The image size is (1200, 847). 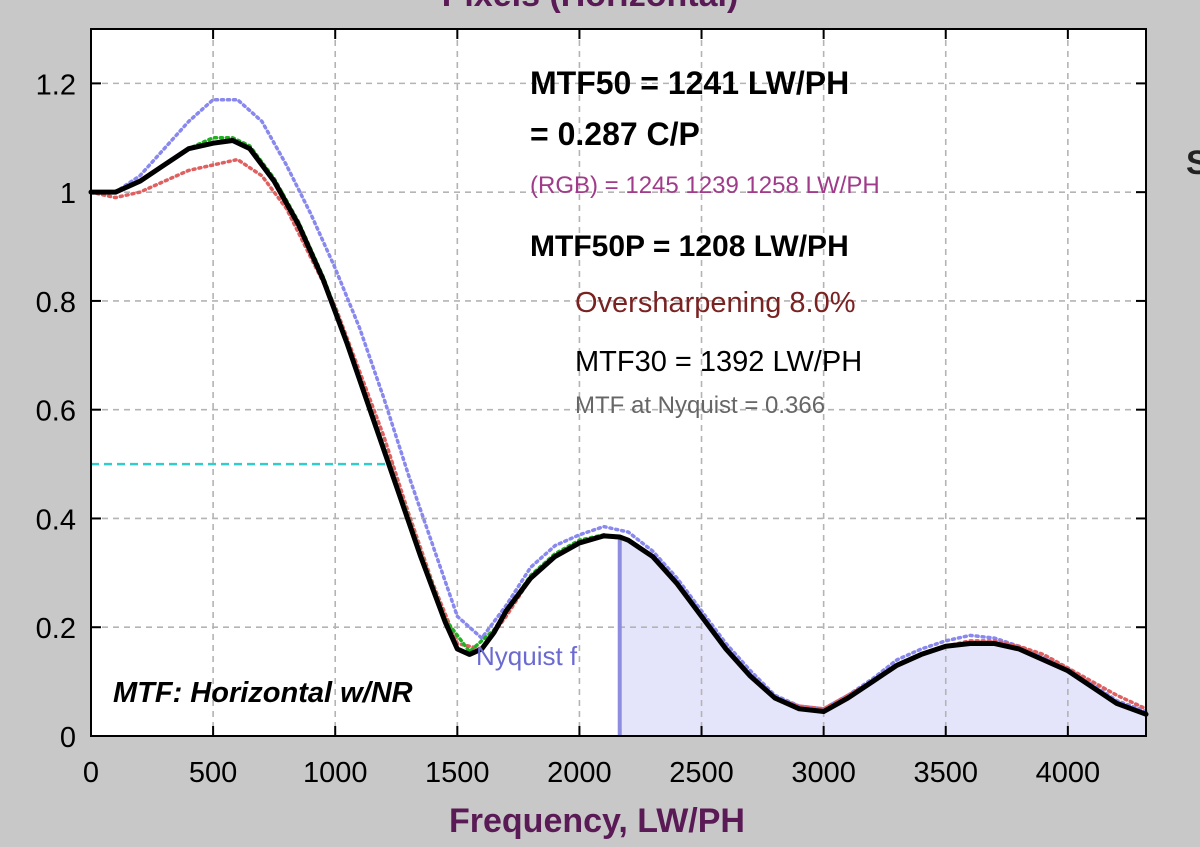 What do you see at coordinates (597, 821) in the screenshot?
I see `x-axis-label: Frequency, LW/PH` at bounding box center [597, 821].